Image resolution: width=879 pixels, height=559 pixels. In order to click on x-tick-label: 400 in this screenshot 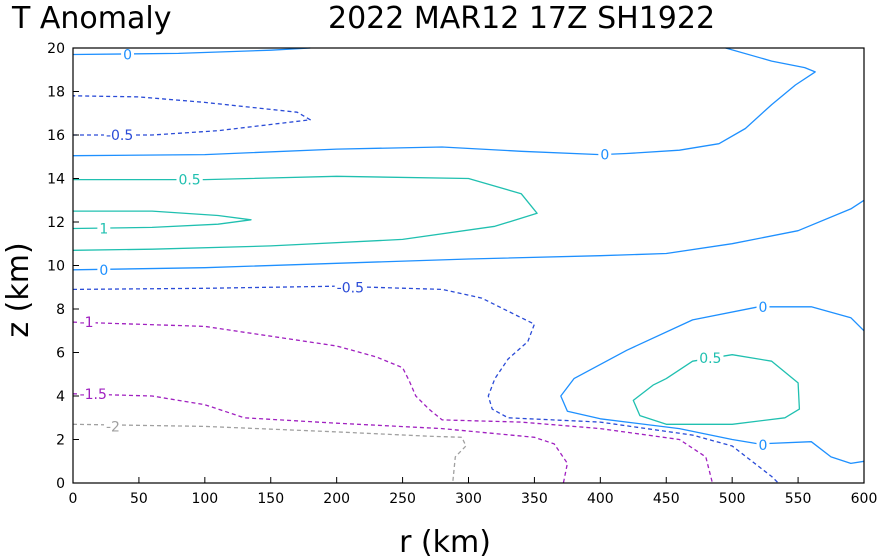, I will do `click(600, 499)`.